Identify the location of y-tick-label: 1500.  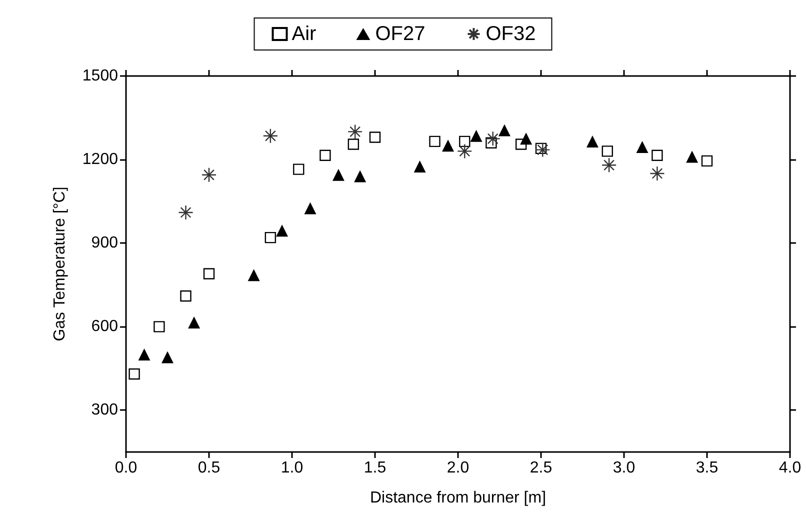
(100, 76).